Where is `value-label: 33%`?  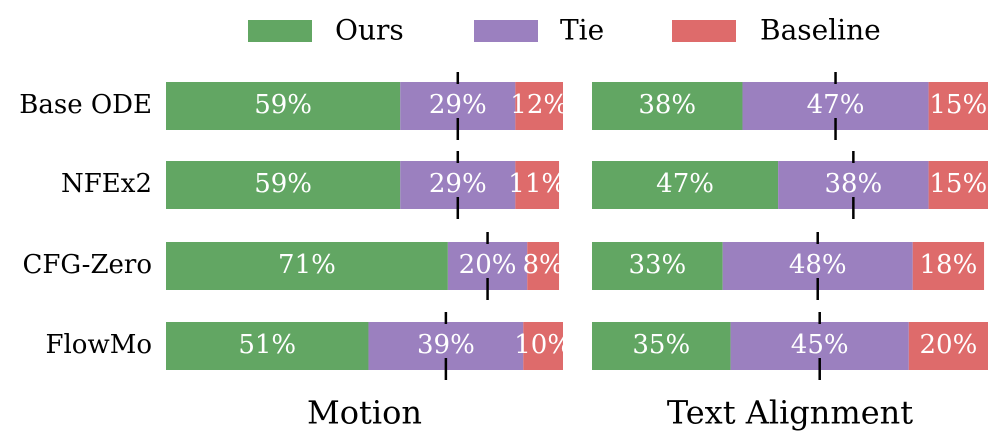 value-label: 33% is located at coordinates (657, 265).